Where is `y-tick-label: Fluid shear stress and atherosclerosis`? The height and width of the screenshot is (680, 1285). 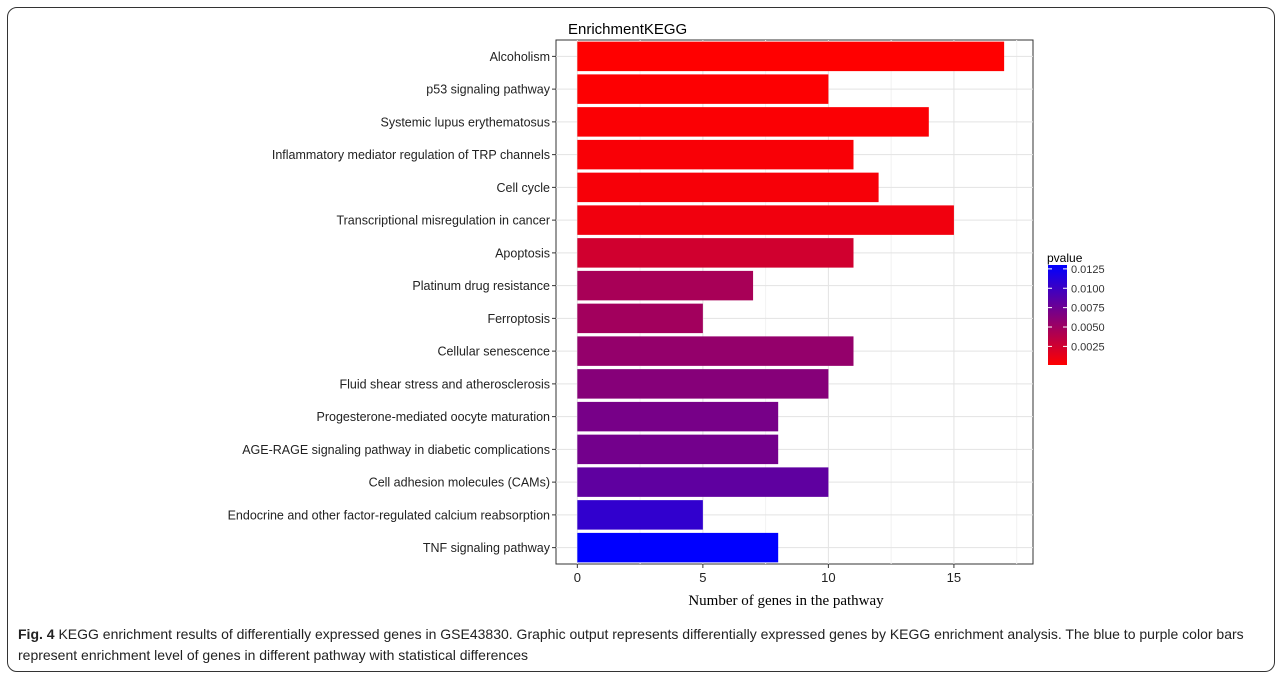
y-tick-label: Fluid shear stress and atherosclerosis is located at coordinates (444, 384).